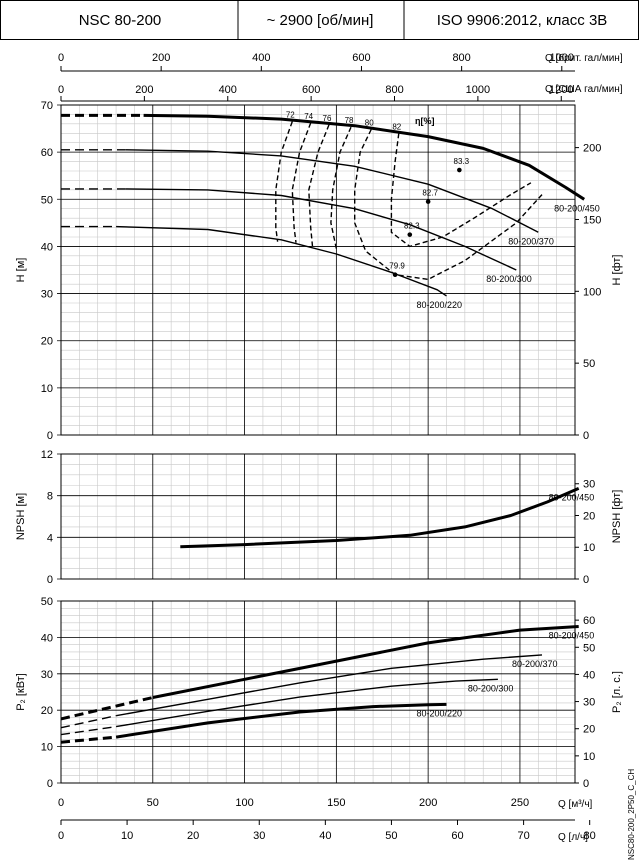 The height and width of the screenshot is (863, 640). I want to click on efficiency-isoline-label: 82, so click(396, 126).